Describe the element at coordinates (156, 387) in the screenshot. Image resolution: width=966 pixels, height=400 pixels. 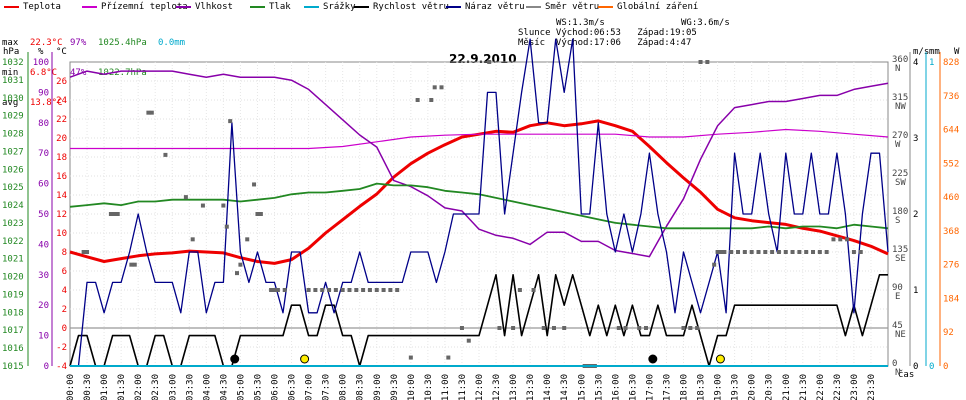
I see `time-tick-label: 02:30` at that location.